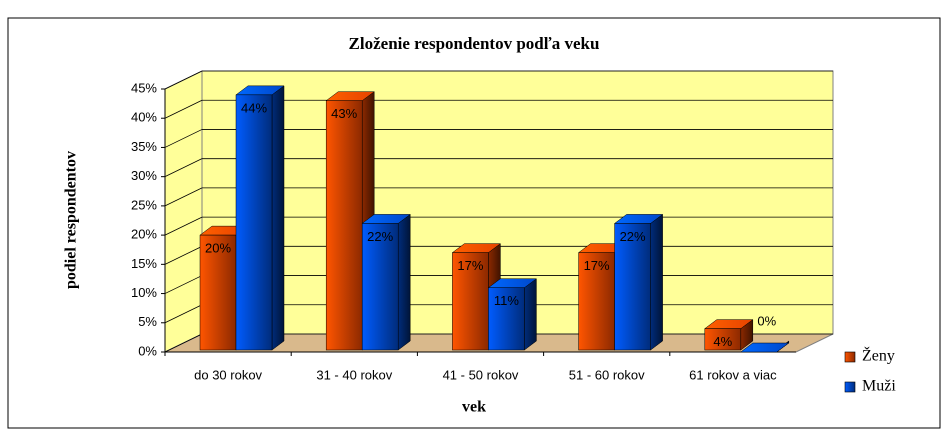  I want to click on y-tick-label: 5%, so click(147, 321).